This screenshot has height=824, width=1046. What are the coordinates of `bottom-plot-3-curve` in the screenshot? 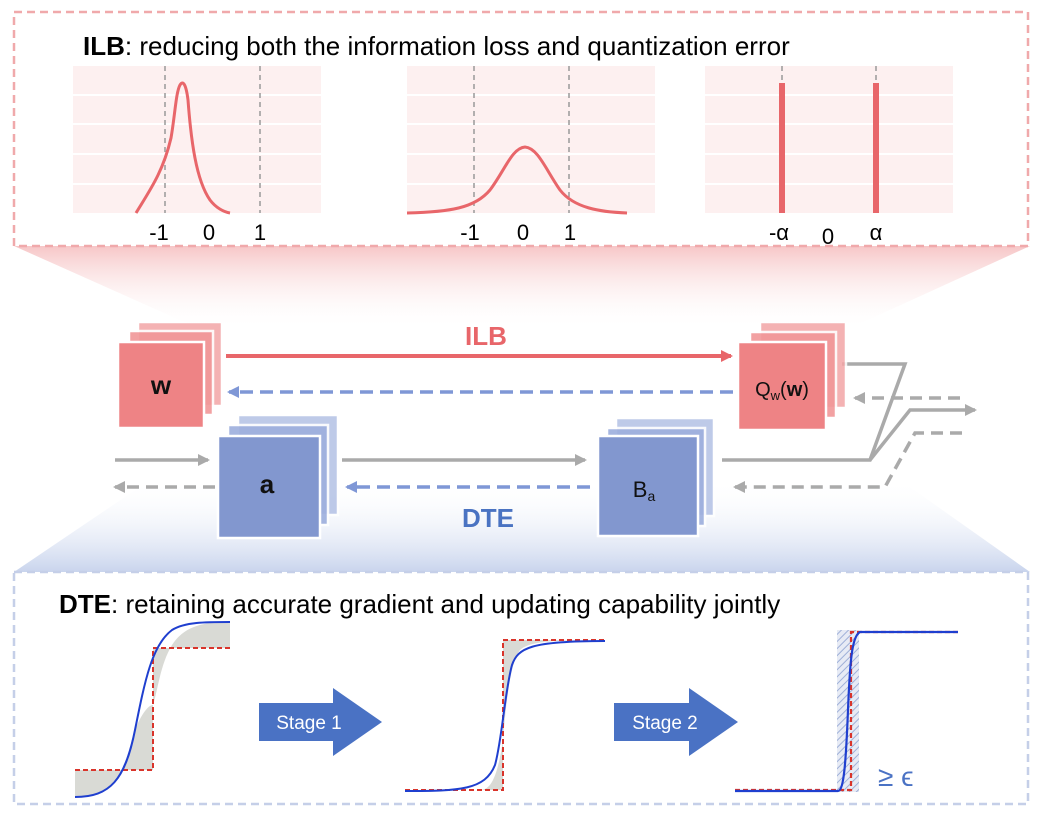 It's located at (846, 711).